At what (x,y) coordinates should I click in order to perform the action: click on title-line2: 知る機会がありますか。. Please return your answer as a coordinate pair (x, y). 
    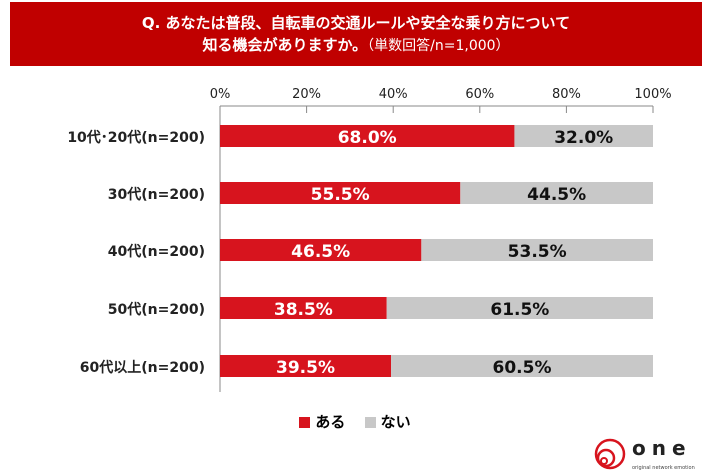
    Looking at the image, I should click on (285, 45).